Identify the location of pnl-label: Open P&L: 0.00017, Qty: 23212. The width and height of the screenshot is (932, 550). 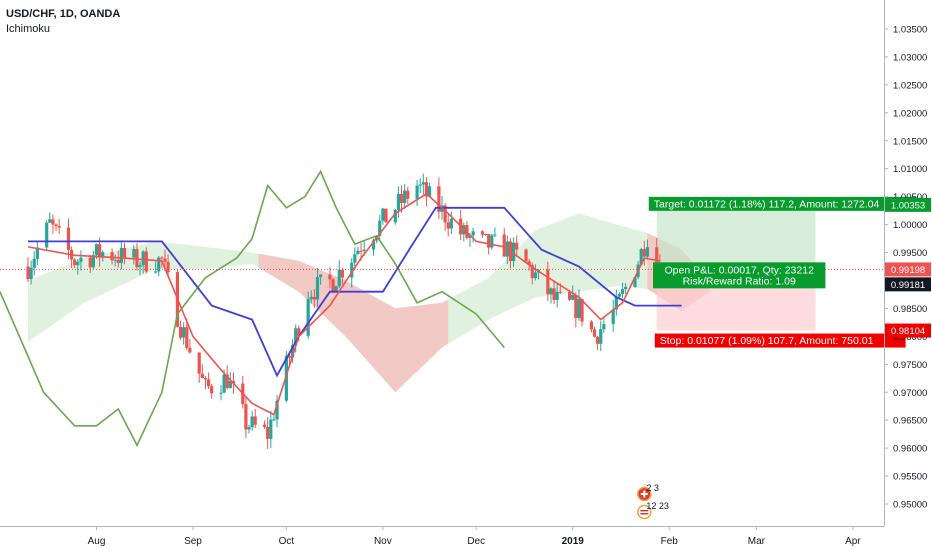
(739, 270).